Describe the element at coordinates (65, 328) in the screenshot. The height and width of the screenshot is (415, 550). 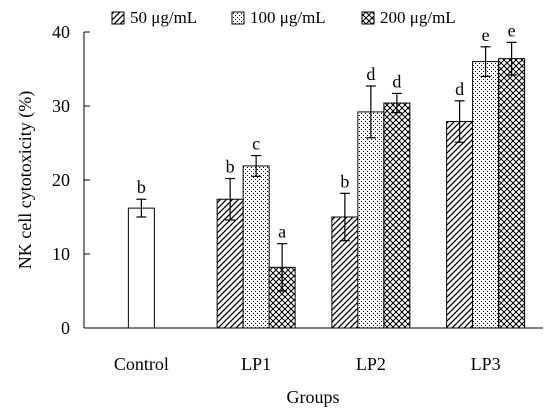
I see `y-tick-label: 0` at that location.